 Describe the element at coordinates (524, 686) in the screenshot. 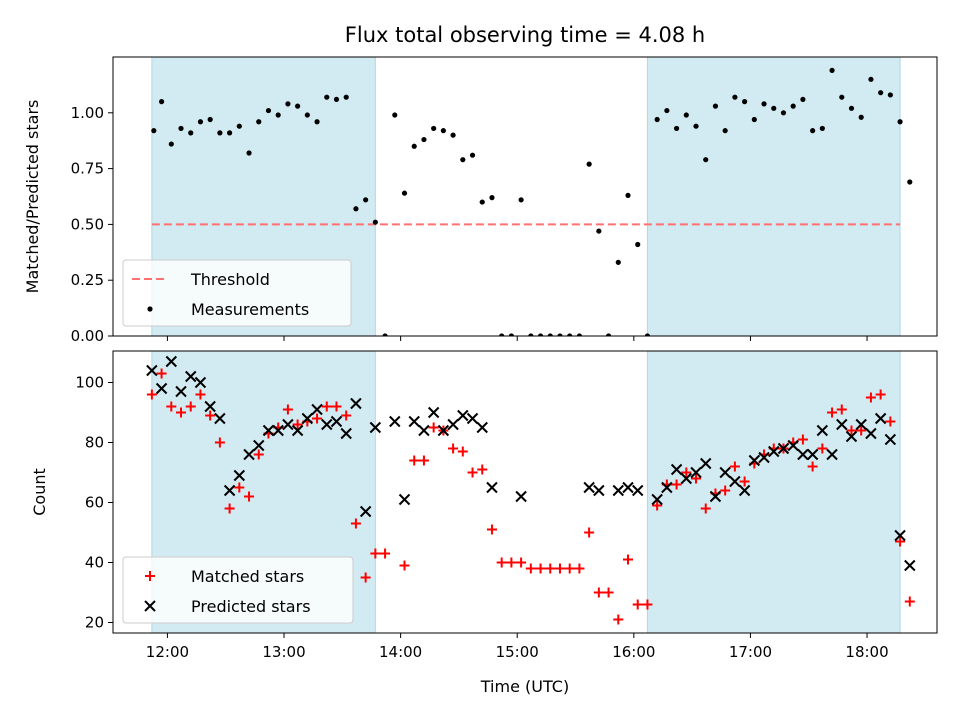

I see `x-axis-label: Time (UTC)` at that location.